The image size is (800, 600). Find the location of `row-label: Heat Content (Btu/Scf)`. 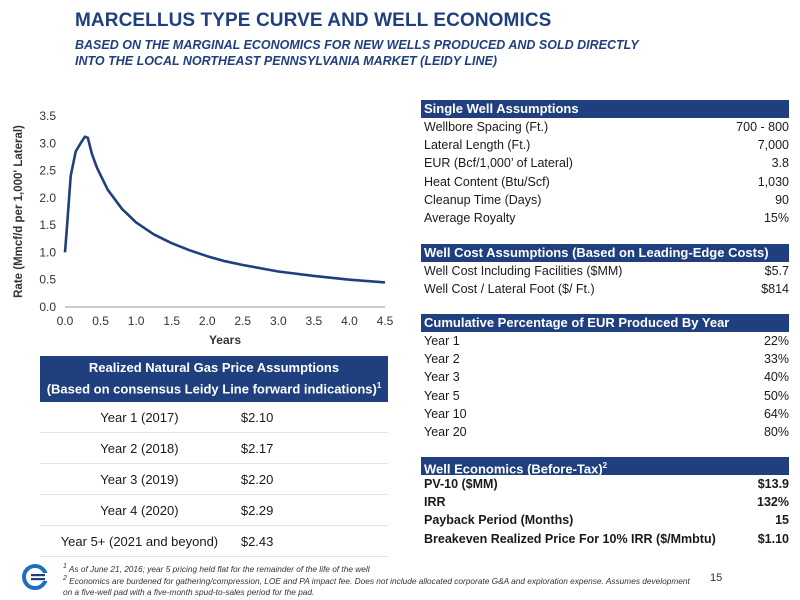

row-label: Heat Content (Btu/Scf) is located at coordinates (487, 181).